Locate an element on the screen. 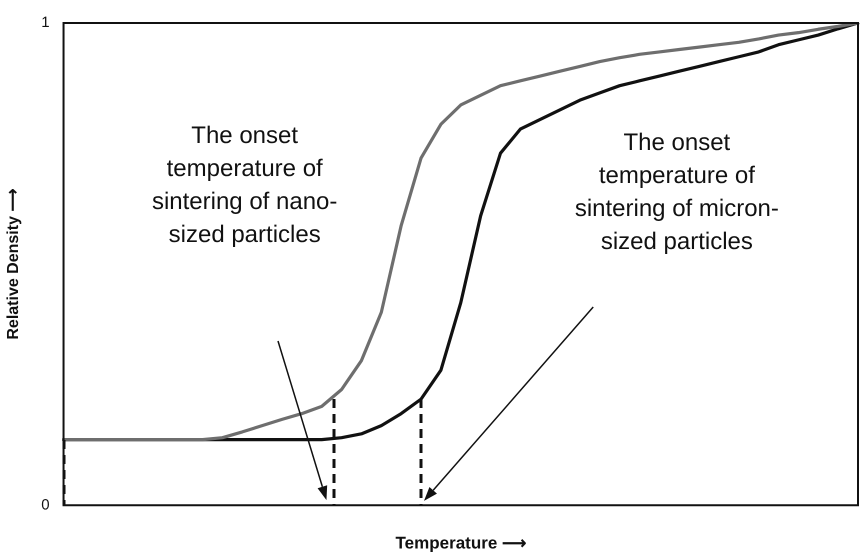  annotation: The onset temperature of sintering of nano-sized particles is located at coordinates (244, 185).